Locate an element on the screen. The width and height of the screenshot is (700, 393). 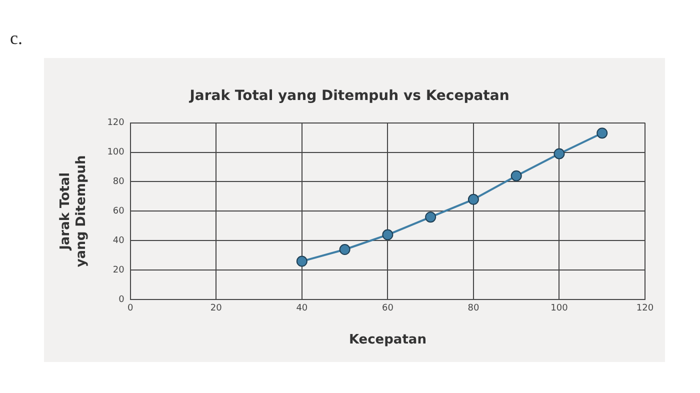
x-tick-label: 20 is located at coordinates (216, 308).